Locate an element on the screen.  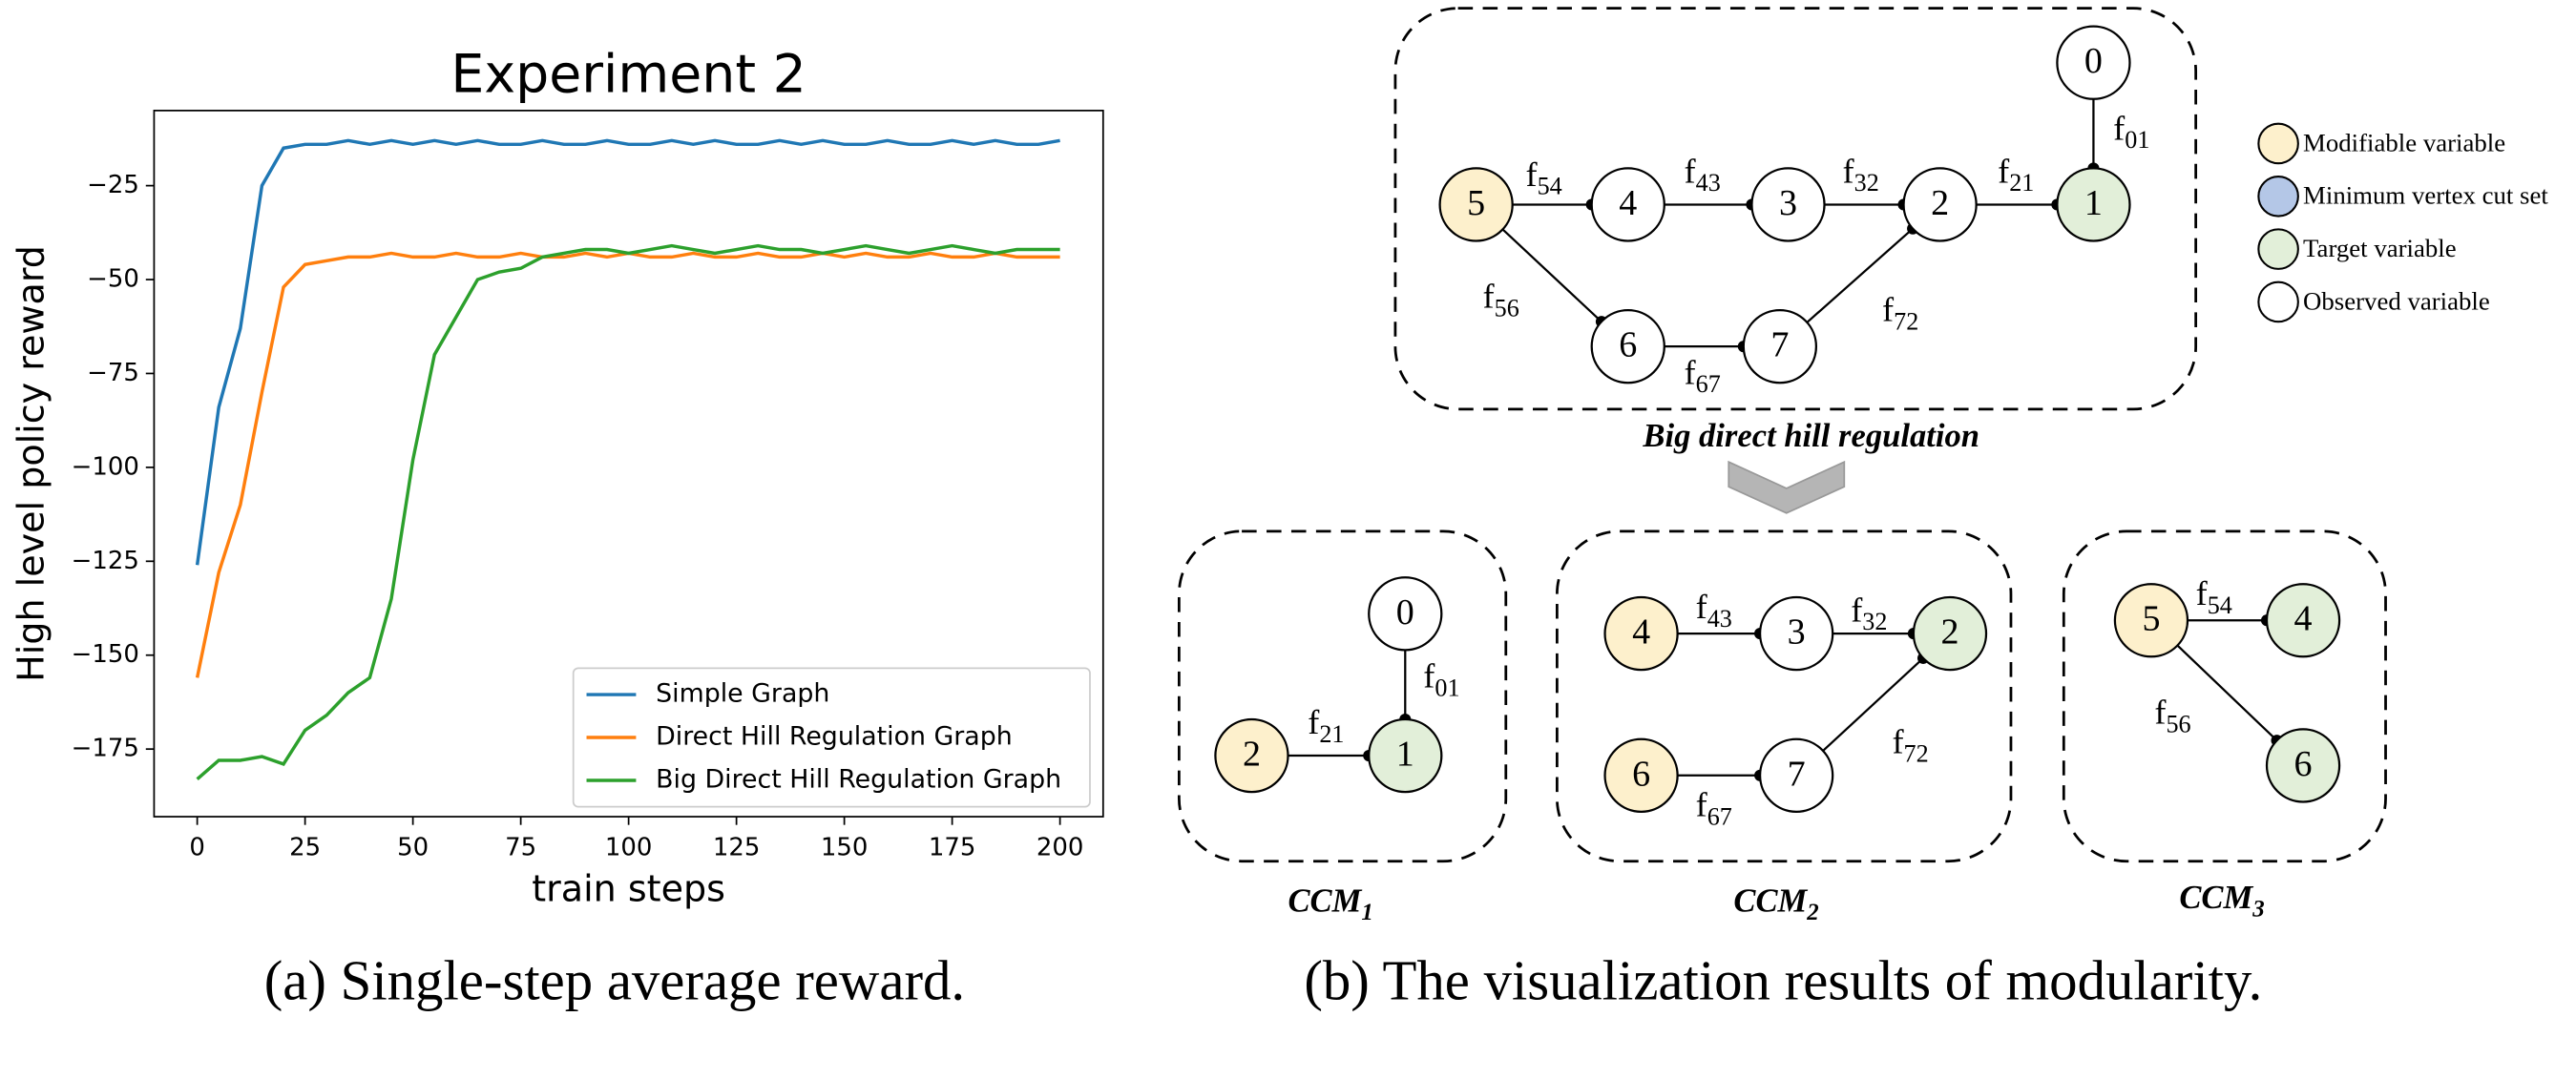
label-sub: 56 is located at coordinates (1507, 308).